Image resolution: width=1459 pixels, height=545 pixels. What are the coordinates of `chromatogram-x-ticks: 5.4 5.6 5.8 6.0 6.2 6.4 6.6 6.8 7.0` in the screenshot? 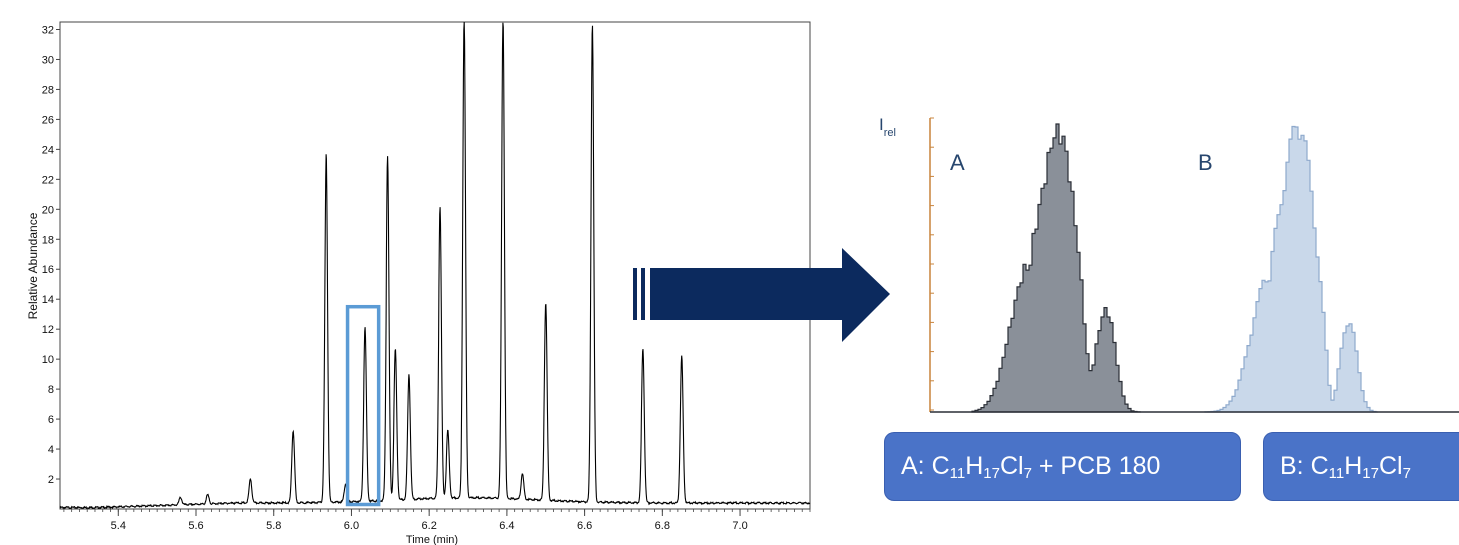 It's located at (429, 520).